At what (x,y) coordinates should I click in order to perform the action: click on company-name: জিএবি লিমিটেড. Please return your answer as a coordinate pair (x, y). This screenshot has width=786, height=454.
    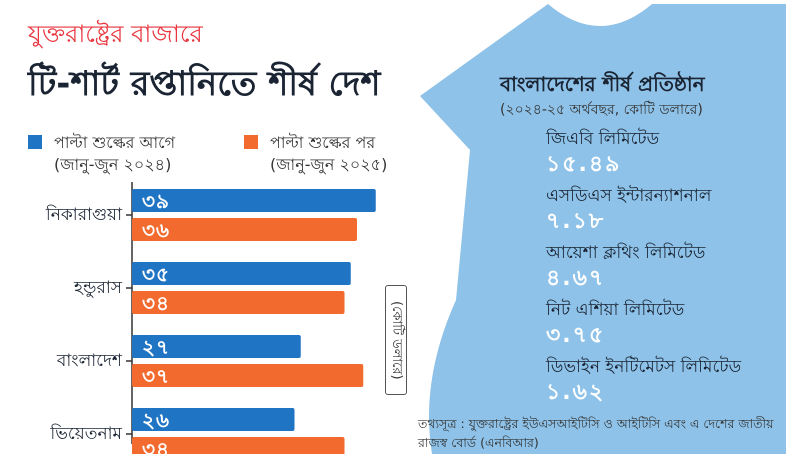
    Looking at the image, I should click on (603, 139).